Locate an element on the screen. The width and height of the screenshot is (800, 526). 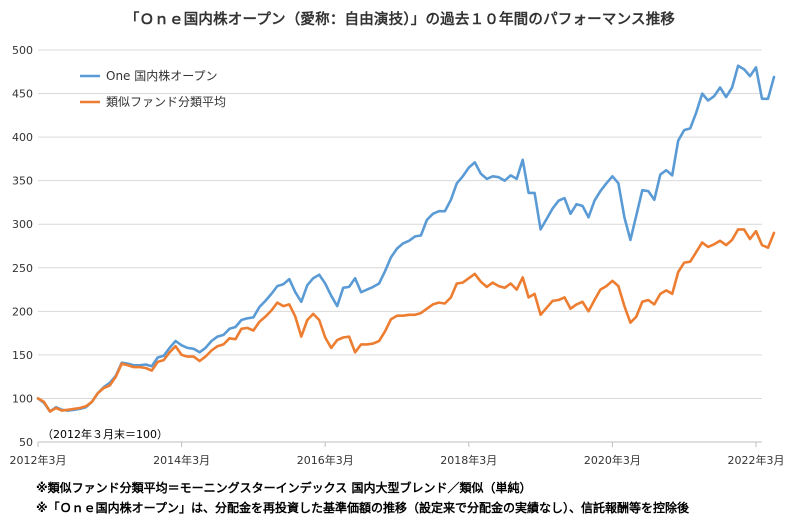
y-tick-label: 300 is located at coordinates (22, 224).